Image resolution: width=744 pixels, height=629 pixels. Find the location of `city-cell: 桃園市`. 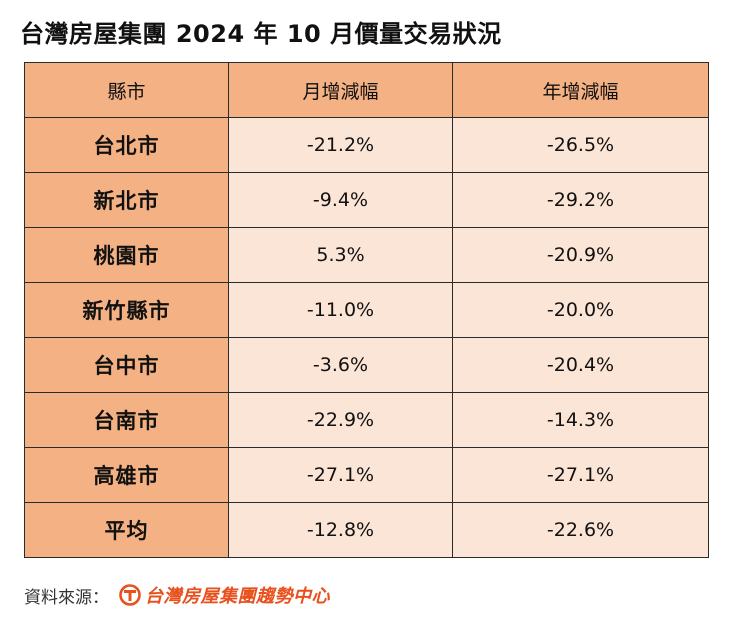

city-cell: 桃園市 is located at coordinates (126, 255).